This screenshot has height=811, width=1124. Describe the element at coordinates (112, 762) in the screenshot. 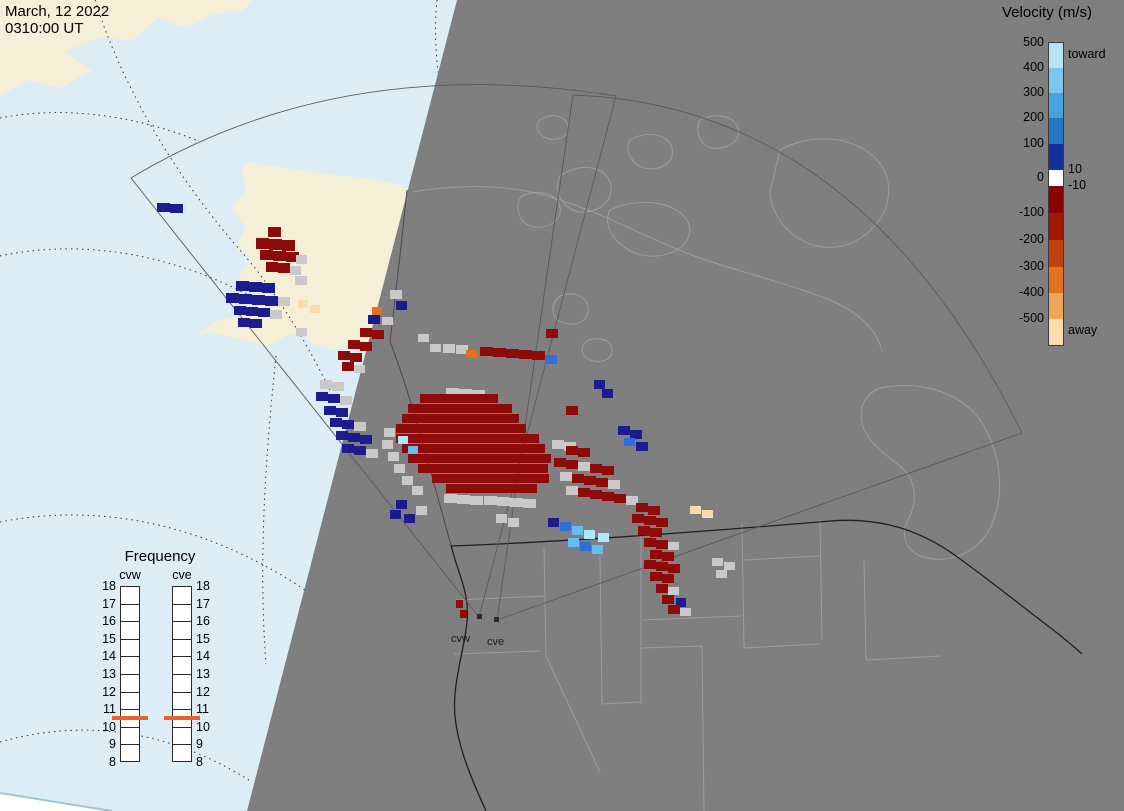

I see `frequency-tick-label: 8` at that location.